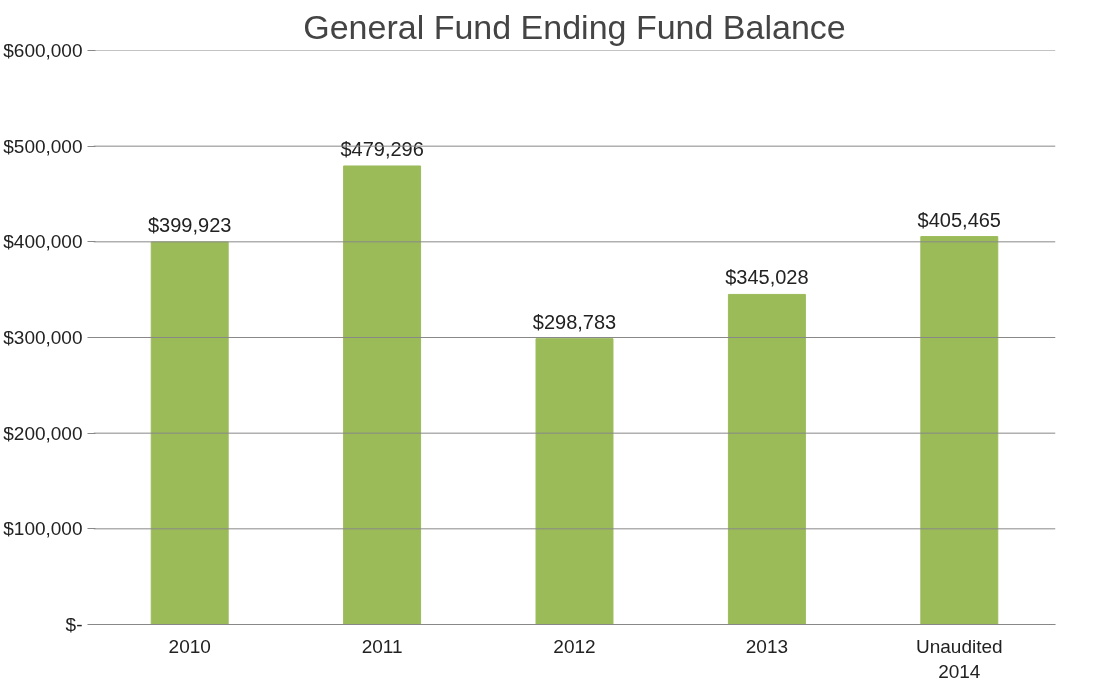  Describe the element at coordinates (43, 337) in the screenshot. I see `y-tick-label: $300,000` at that location.